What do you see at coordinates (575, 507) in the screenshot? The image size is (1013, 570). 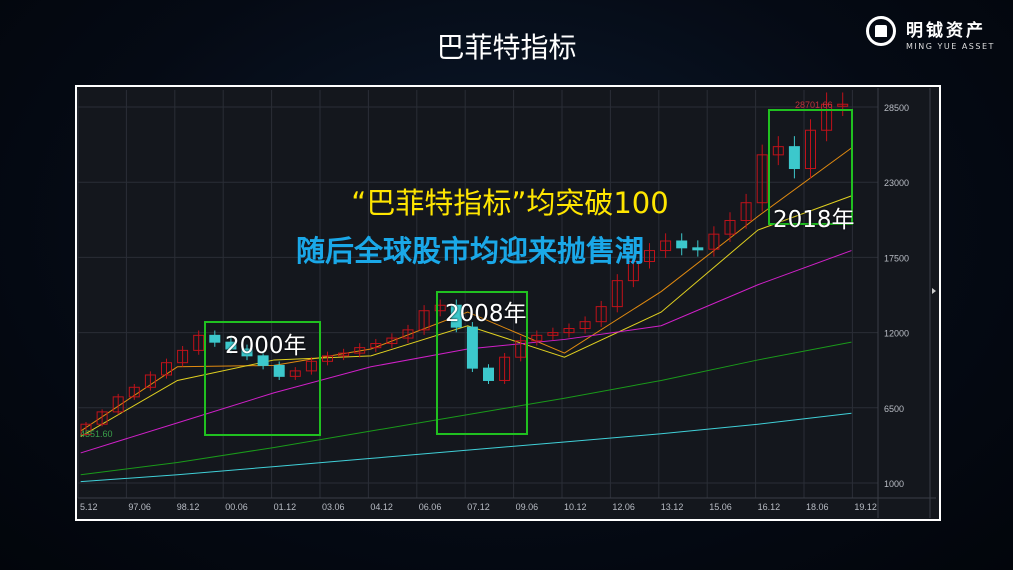 I see `x-tick-label: 10.12` at bounding box center [575, 507].